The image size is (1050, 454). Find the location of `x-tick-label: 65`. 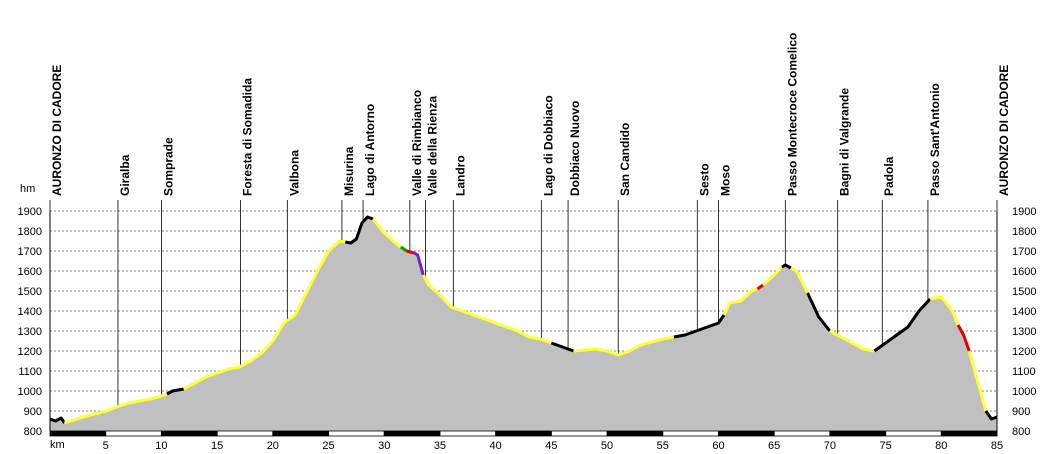

x-tick-label: 65 is located at coordinates (774, 446).